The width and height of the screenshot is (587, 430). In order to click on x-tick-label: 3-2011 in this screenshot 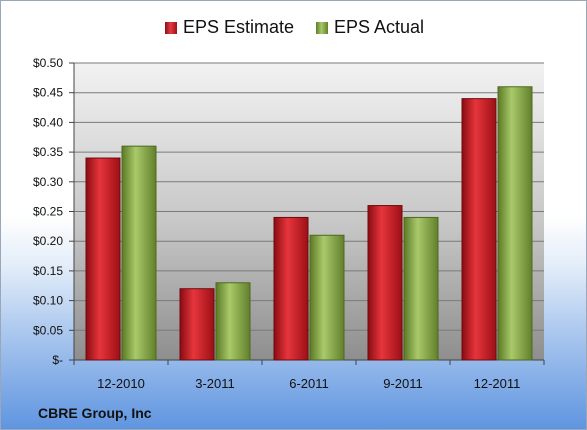, I will do `click(215, 383)`.